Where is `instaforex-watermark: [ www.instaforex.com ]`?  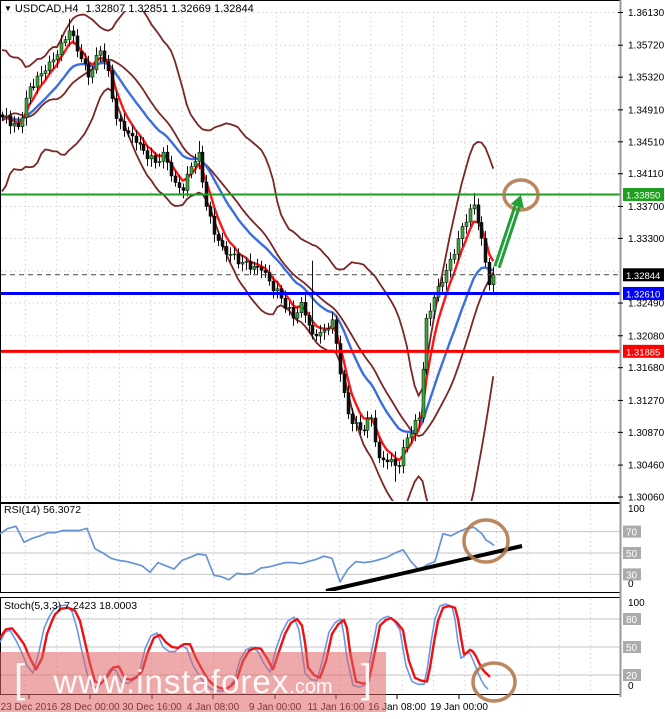
instaforex-watermark: [ www.instaforex.com ] is located at coordinates (193, 682).